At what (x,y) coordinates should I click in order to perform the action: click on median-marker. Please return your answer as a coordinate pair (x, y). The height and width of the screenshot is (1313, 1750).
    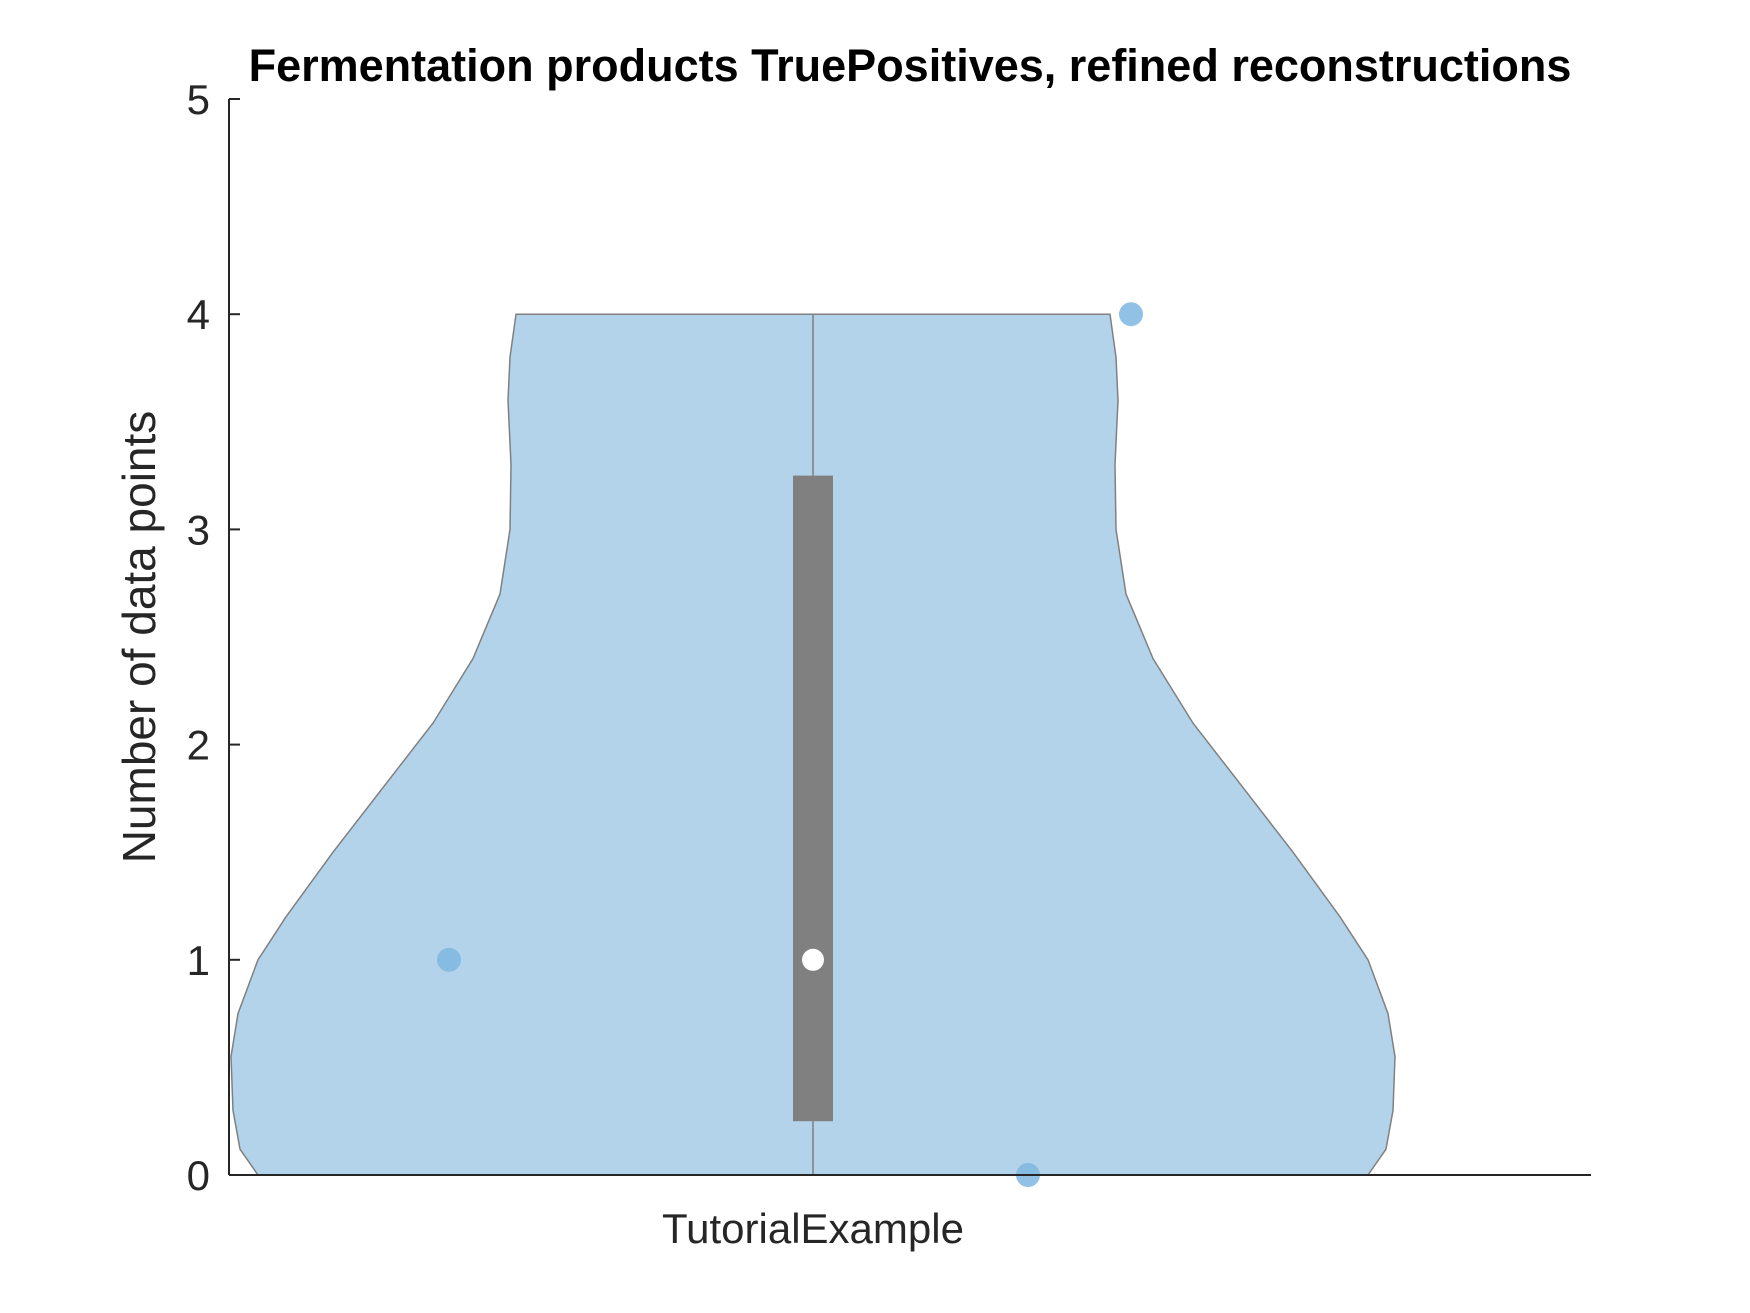
    Looking at the image, I should click on (813, 959).